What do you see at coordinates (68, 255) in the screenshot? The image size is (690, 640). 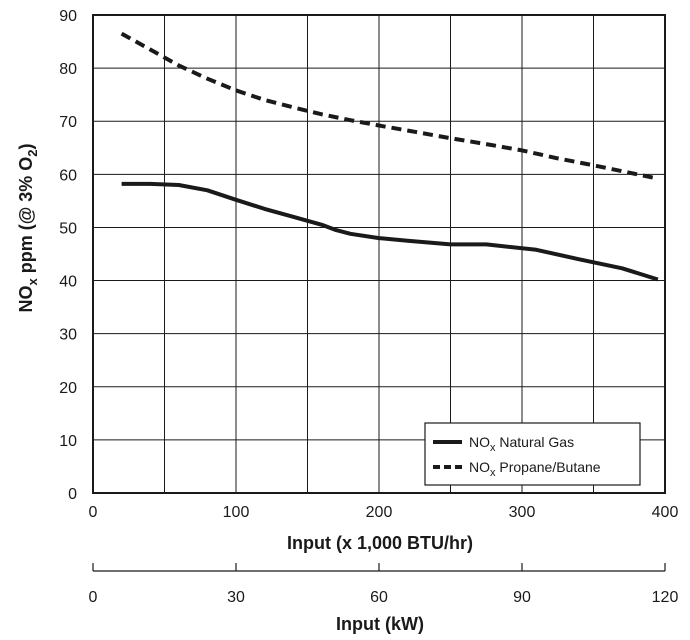 I see `y-tick-labels: 0 10 20 30 40 50 60 70 80 90` at bounding box center [68, 255].